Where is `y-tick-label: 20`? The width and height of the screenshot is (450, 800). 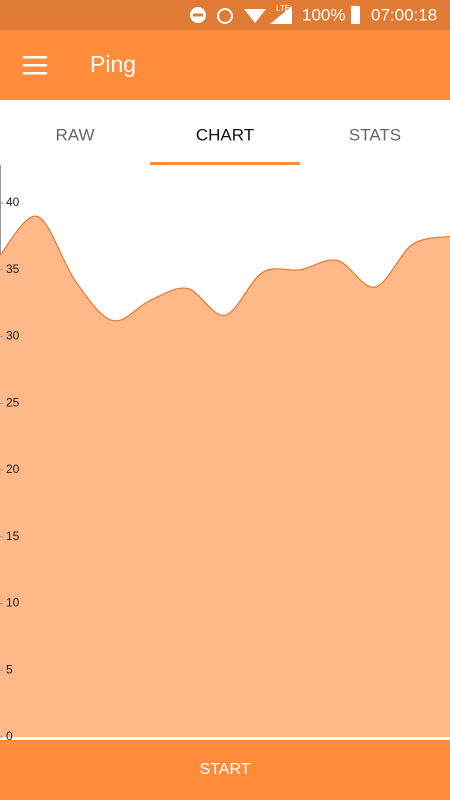 y-tick-label: 20 is located at coordinates (13, 469).